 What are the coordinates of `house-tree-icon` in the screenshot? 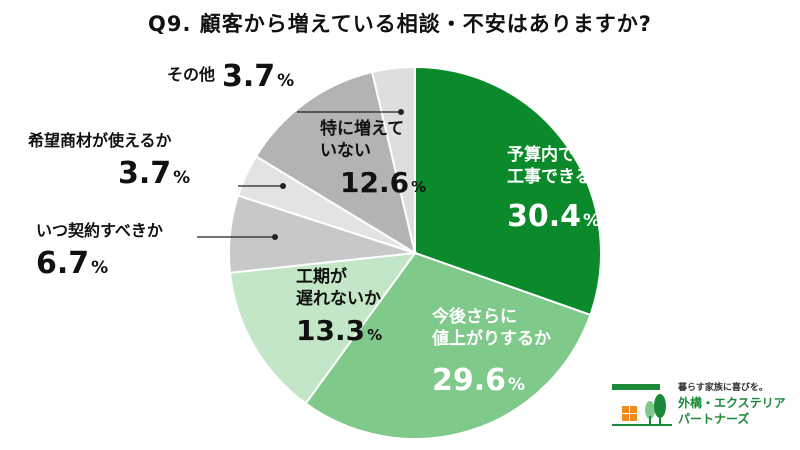 It's located at (642, 405).